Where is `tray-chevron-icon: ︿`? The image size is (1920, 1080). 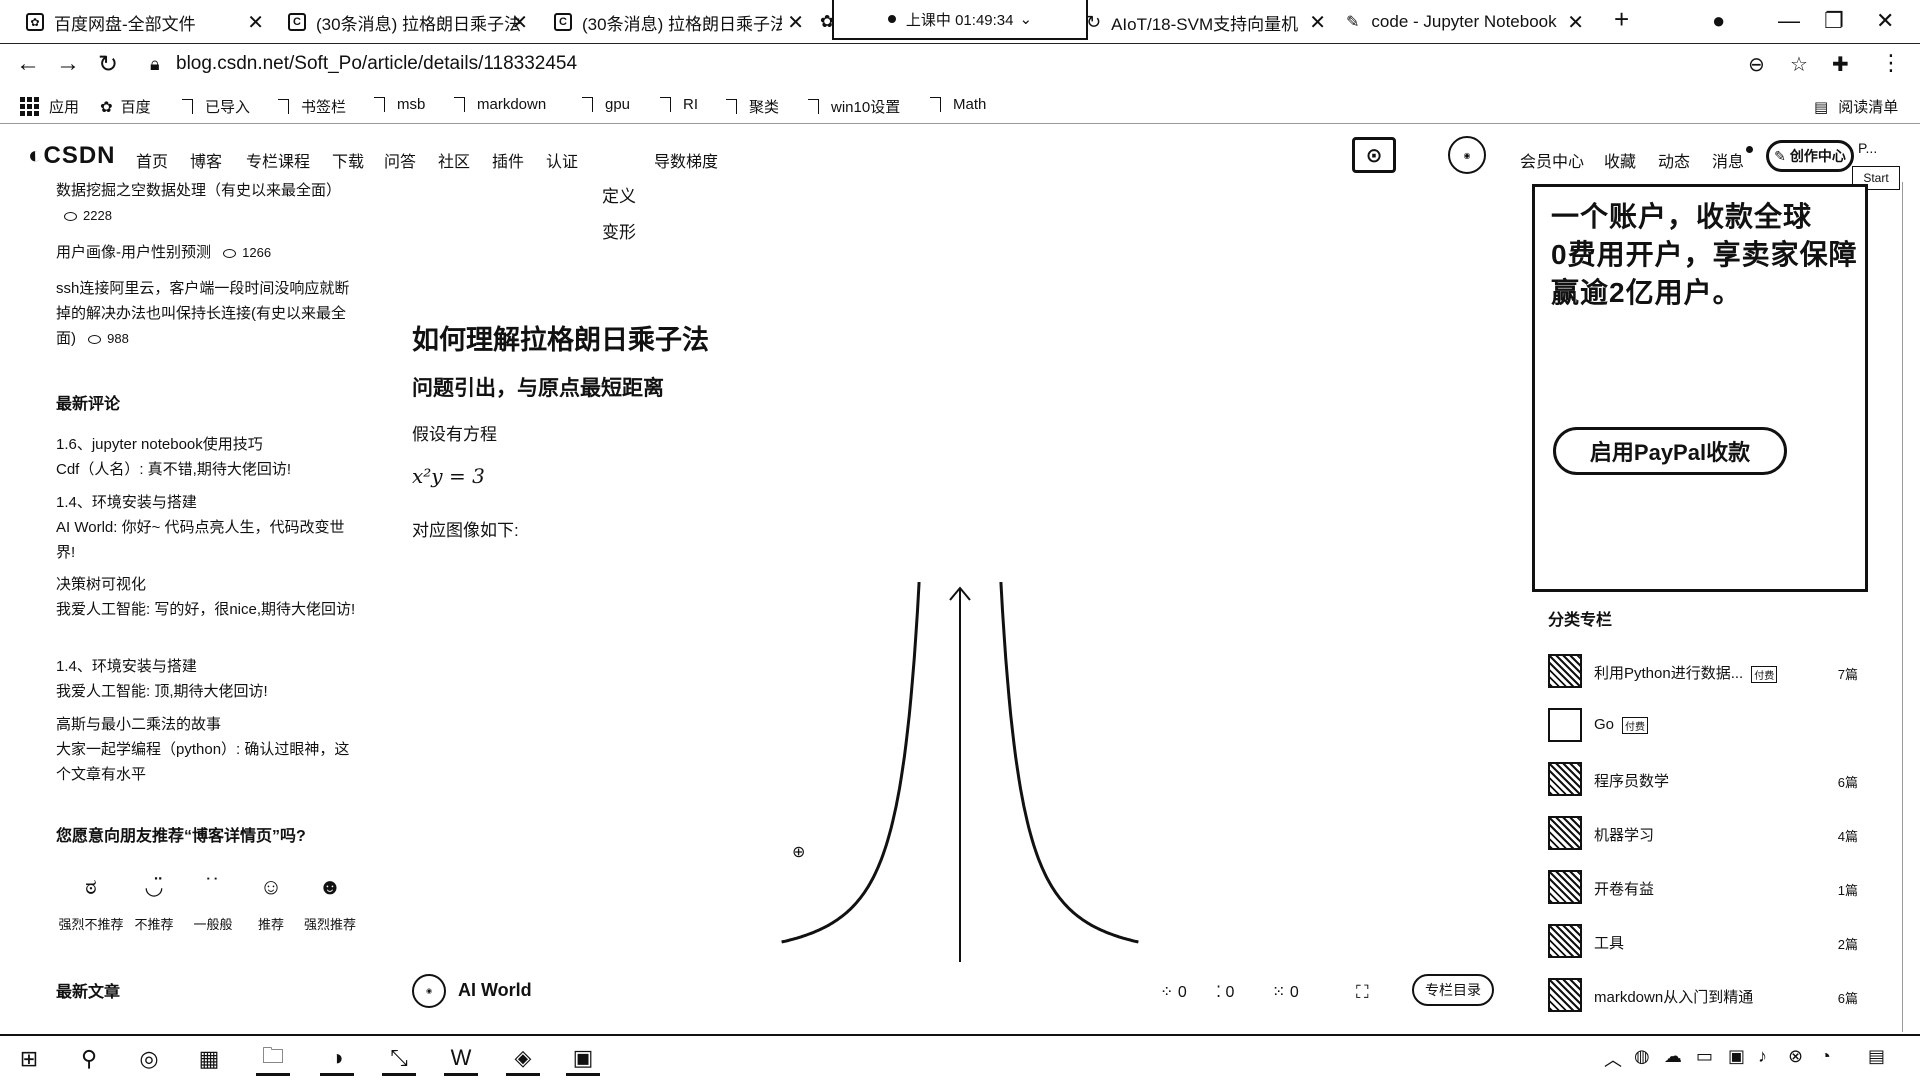 tray-chevron-icon: ︿ is located at coordinates (1613, 1060).